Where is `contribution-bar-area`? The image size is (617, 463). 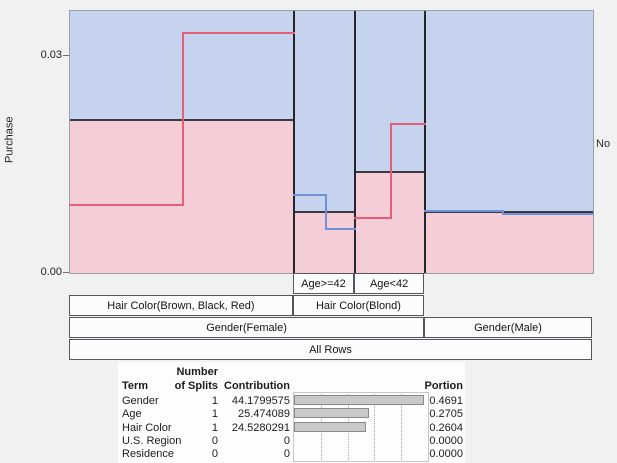
contribution-bar-area is located at coordinates (361, 427).